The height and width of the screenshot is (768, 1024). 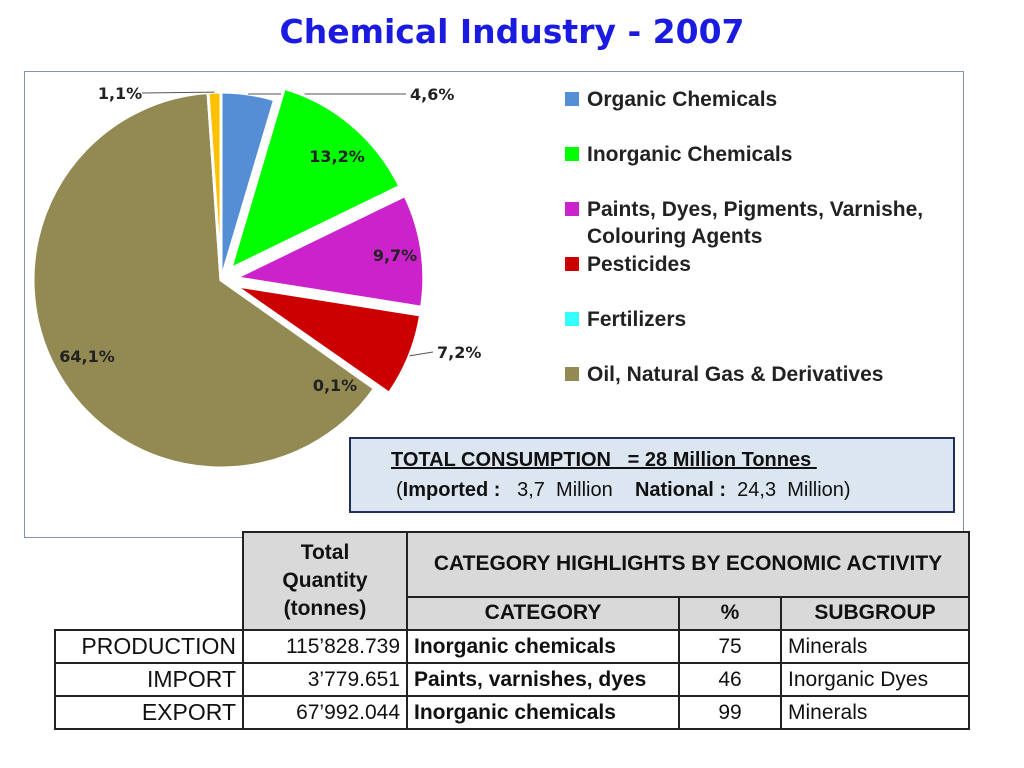 I want to click on legend-item-inorganic: Inorganic Chemicals, so click(x=678, y=154).